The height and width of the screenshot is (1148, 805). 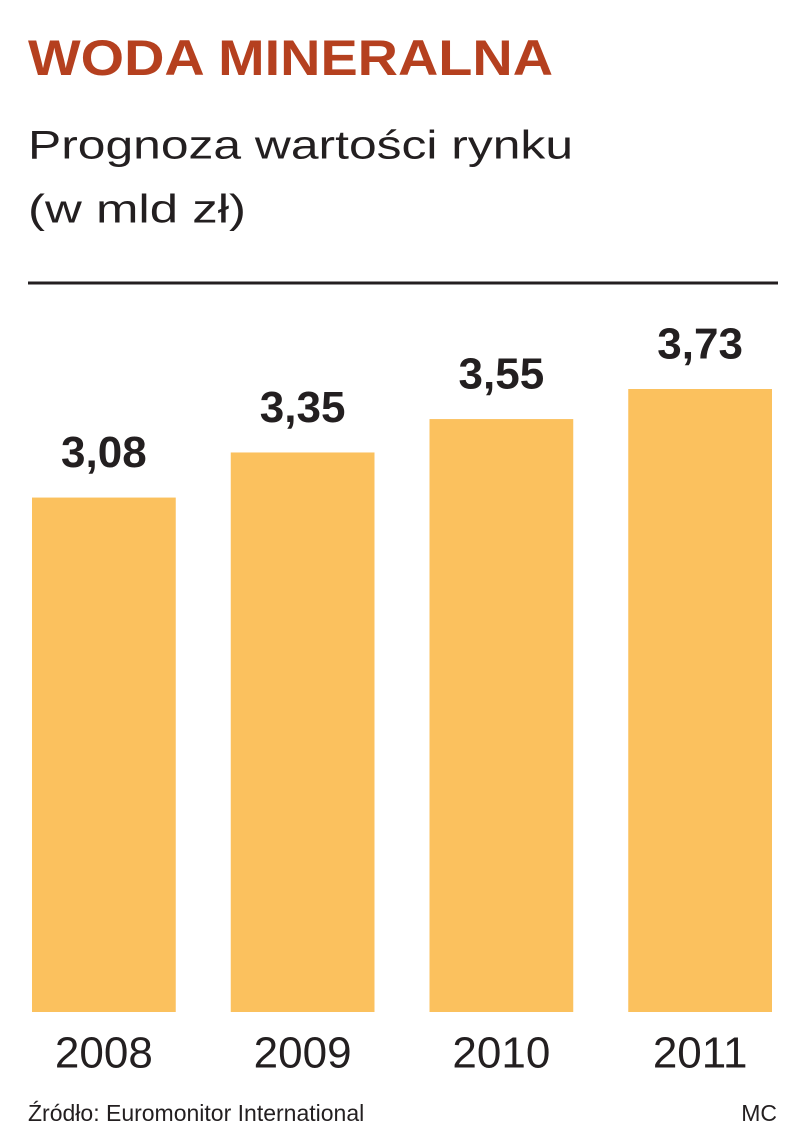 What do you see at coordinates (196, 1113) in the screenshot?
I see `source: Źródło: Euromonitor International` at bounding box center [196, 1113].